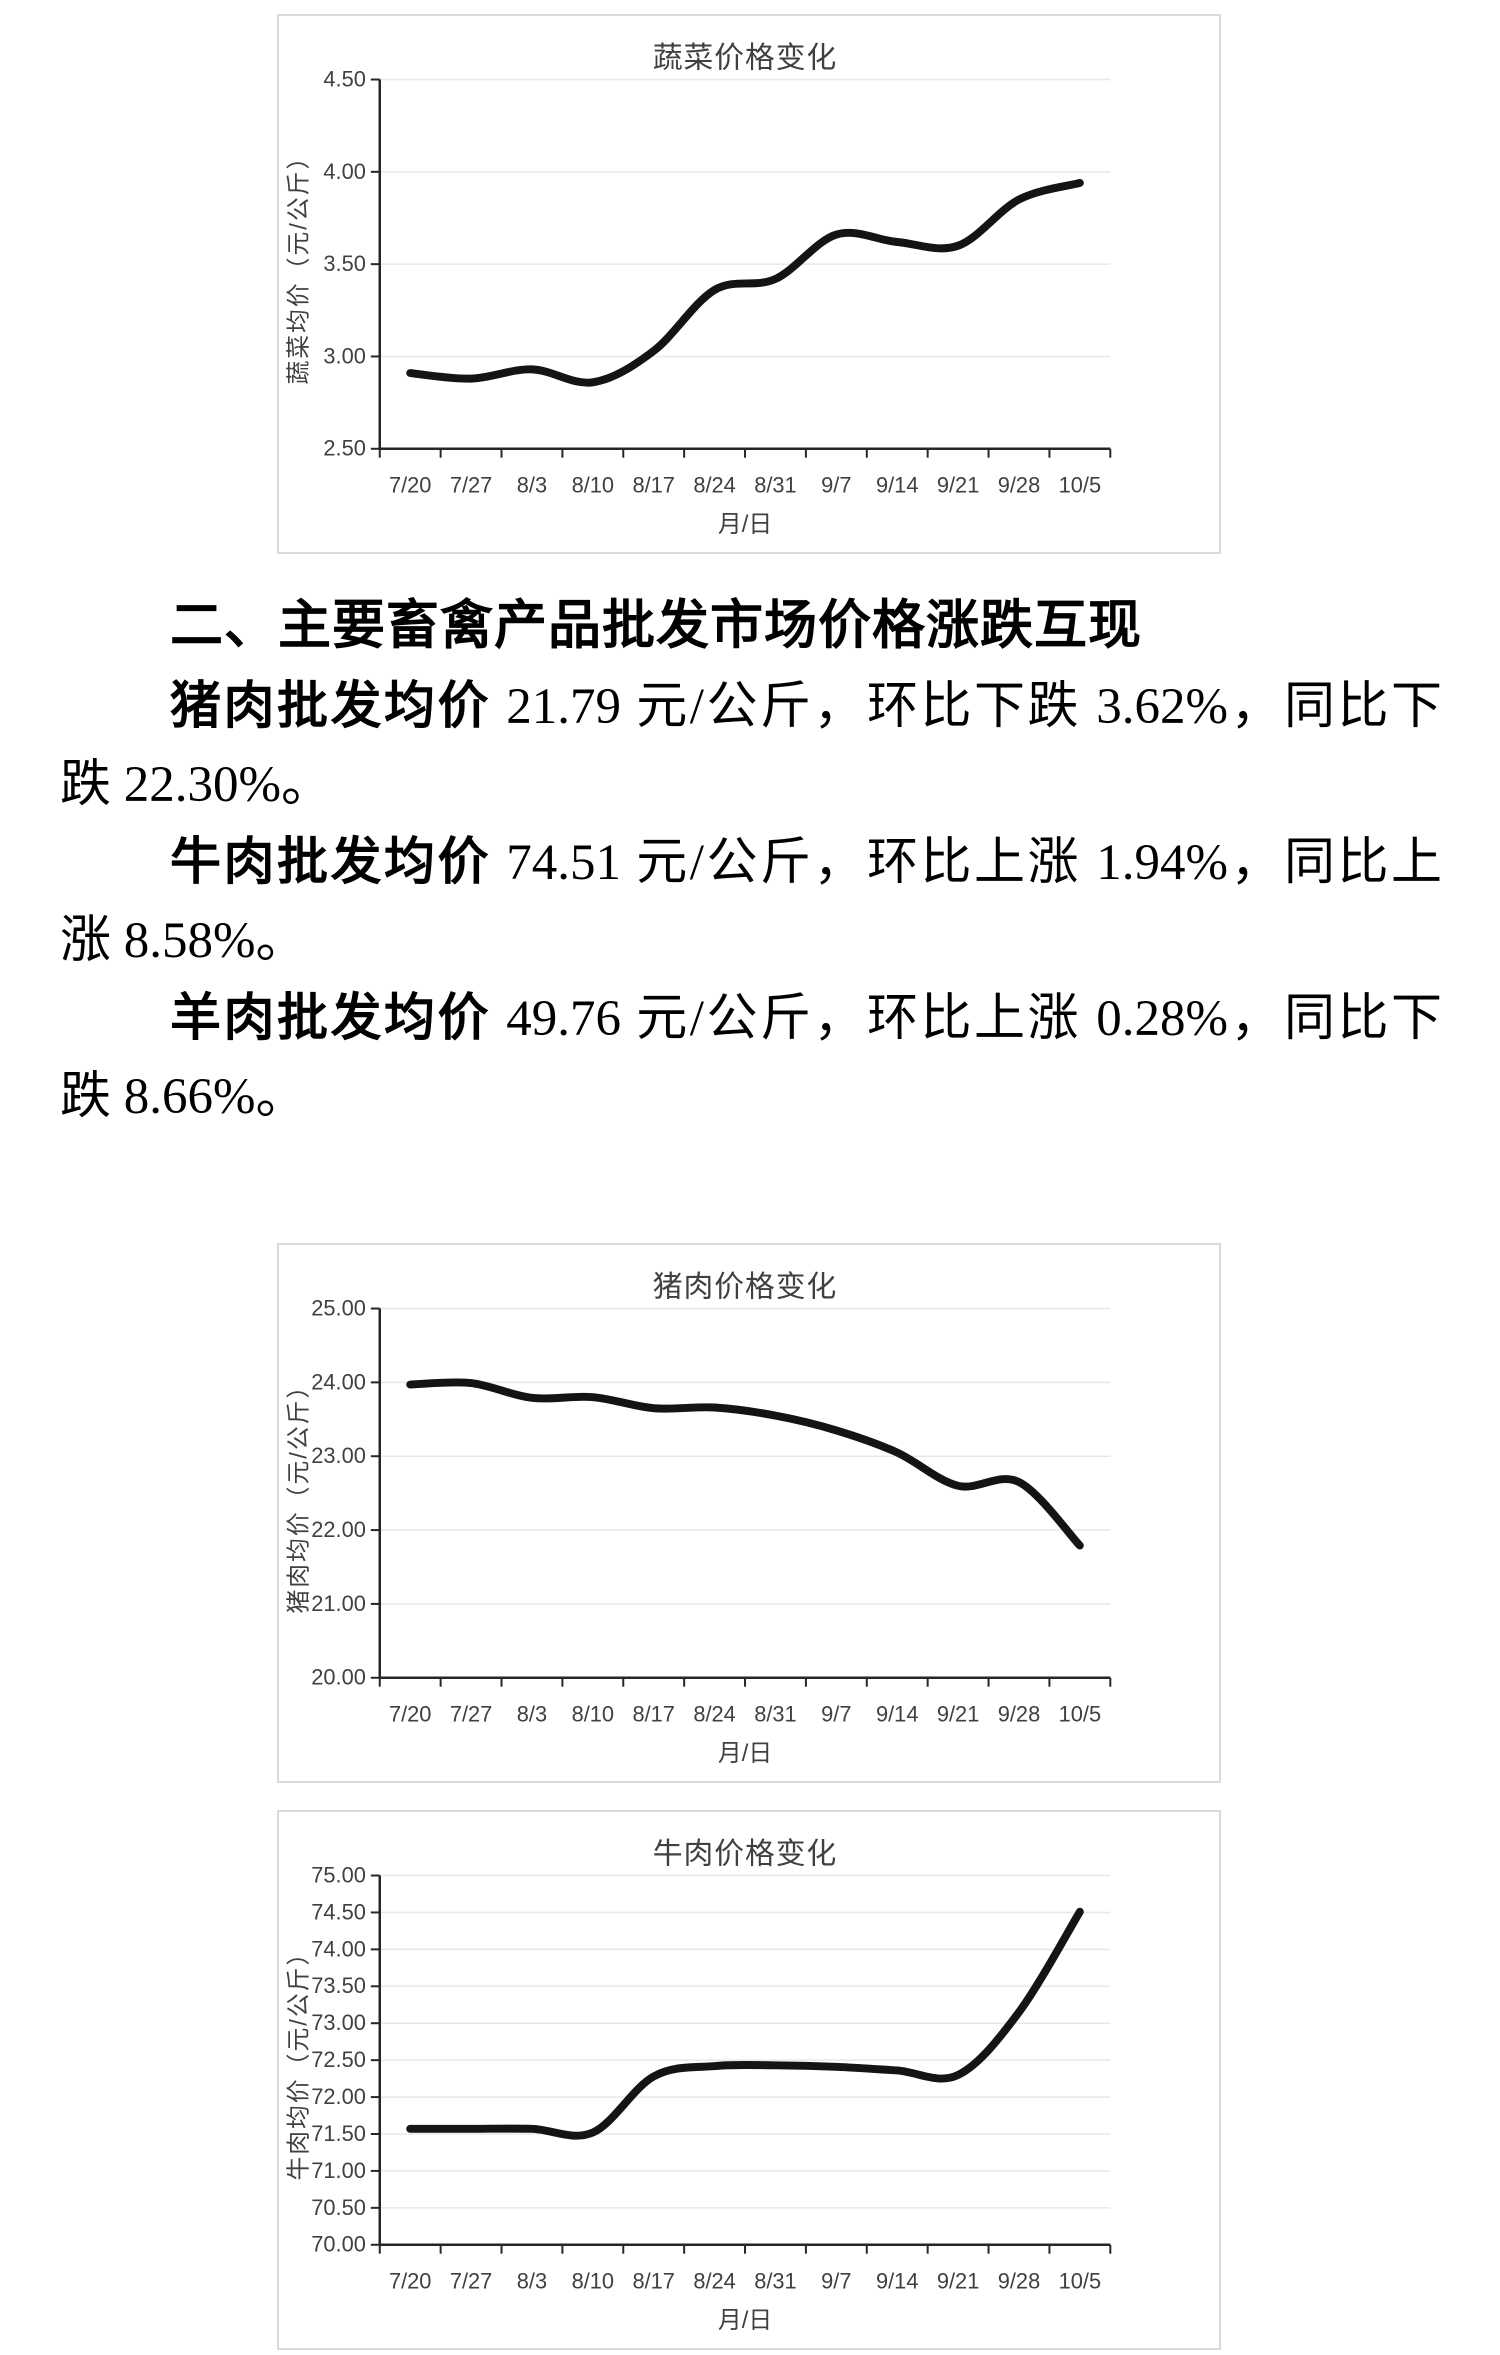 The height and width of the screenshot is (2355, 1500). I want to click on vegetable-x-tick-label: 8/17, so click(653, 484).